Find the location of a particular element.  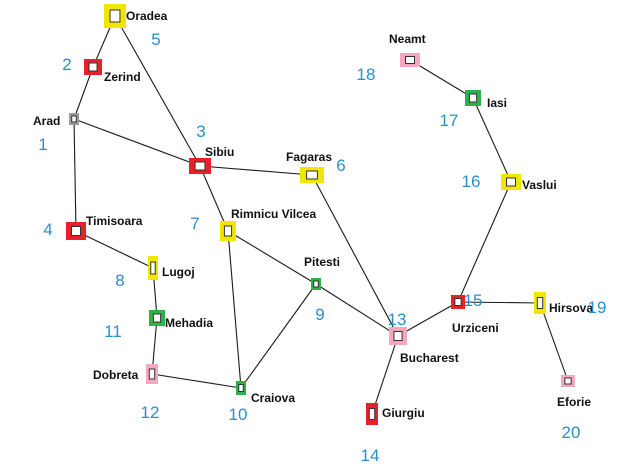

city-name-bucharest: Bucharest is located at coordinates (429, 358).